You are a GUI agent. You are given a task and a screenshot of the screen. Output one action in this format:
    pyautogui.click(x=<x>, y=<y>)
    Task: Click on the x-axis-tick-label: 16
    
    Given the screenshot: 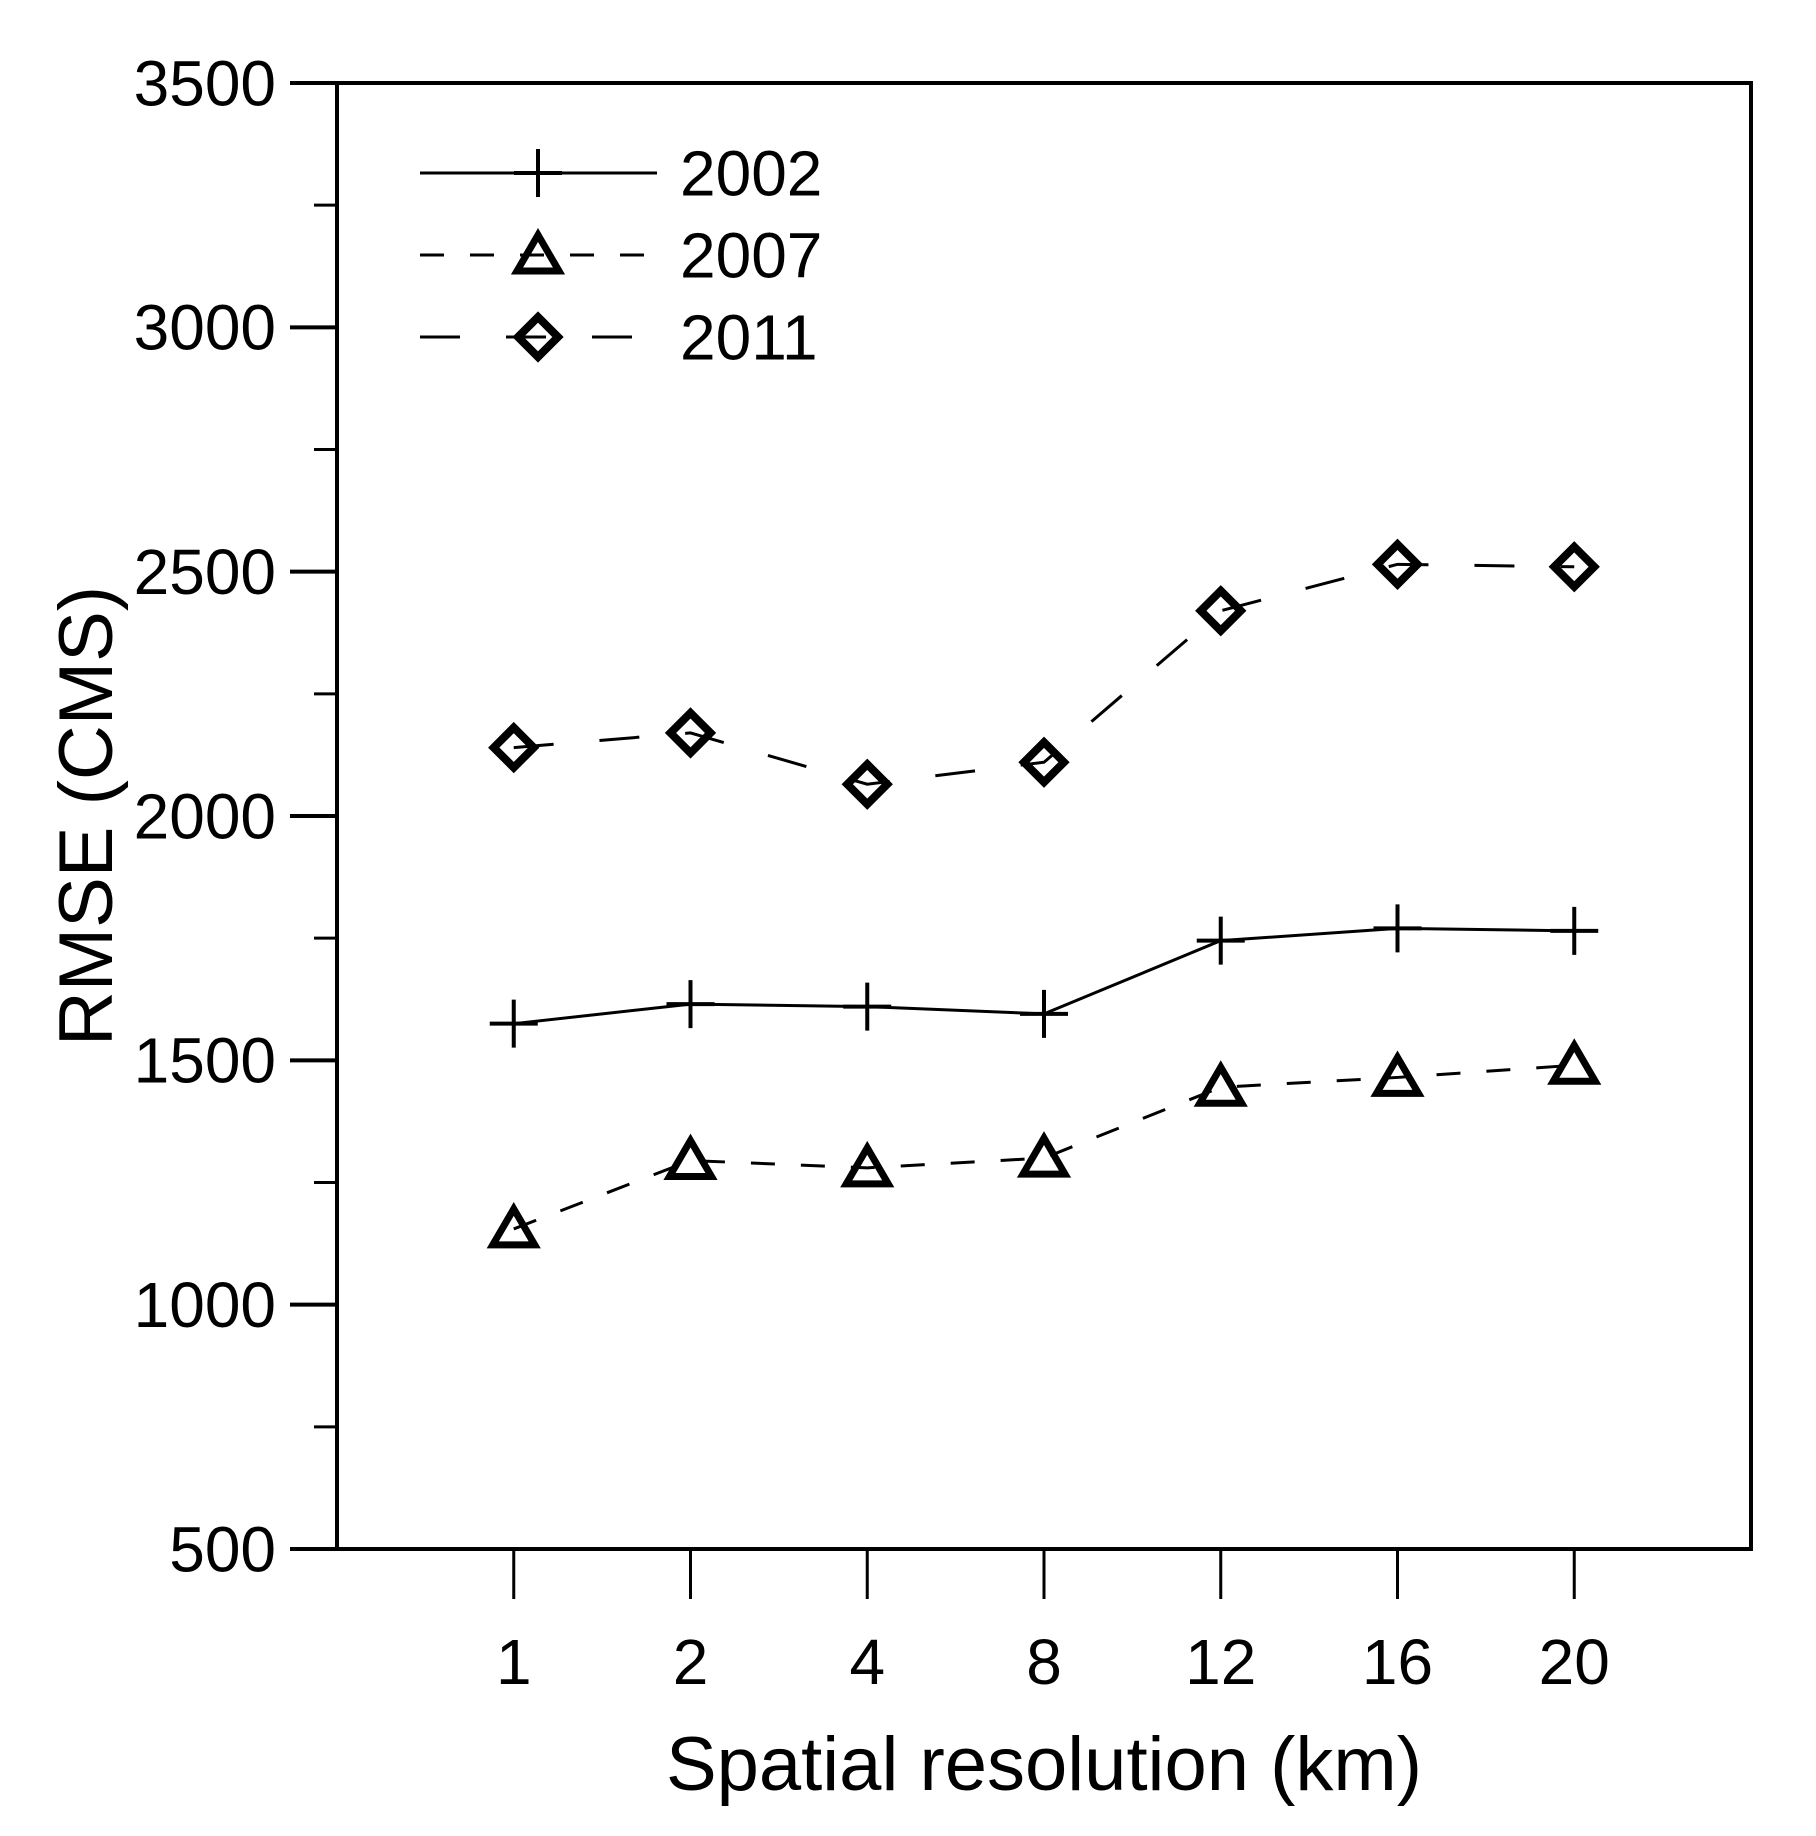 What is the action you would take?
    pyautogui.click(x=1397, y=1662)
    